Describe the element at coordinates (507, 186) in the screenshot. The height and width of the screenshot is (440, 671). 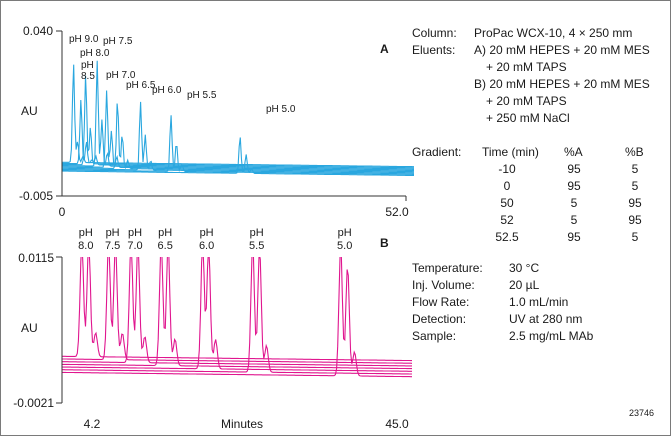
I see `gradient-cell-r1-c0: 0` at that location.